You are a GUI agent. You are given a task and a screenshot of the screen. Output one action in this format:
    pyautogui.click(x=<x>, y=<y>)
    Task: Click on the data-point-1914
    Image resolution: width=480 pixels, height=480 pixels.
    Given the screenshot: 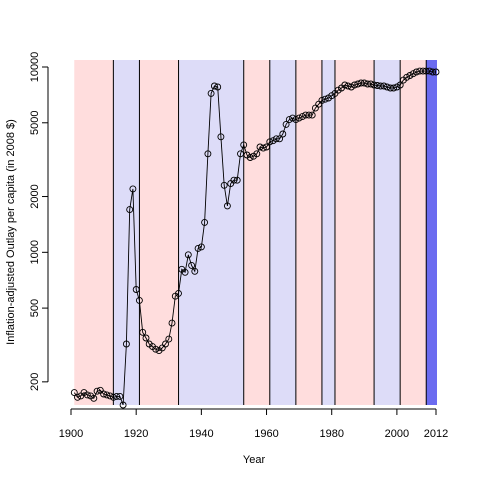 What is the action you would take?
    pyautogui.click(x=117, y=396)
    